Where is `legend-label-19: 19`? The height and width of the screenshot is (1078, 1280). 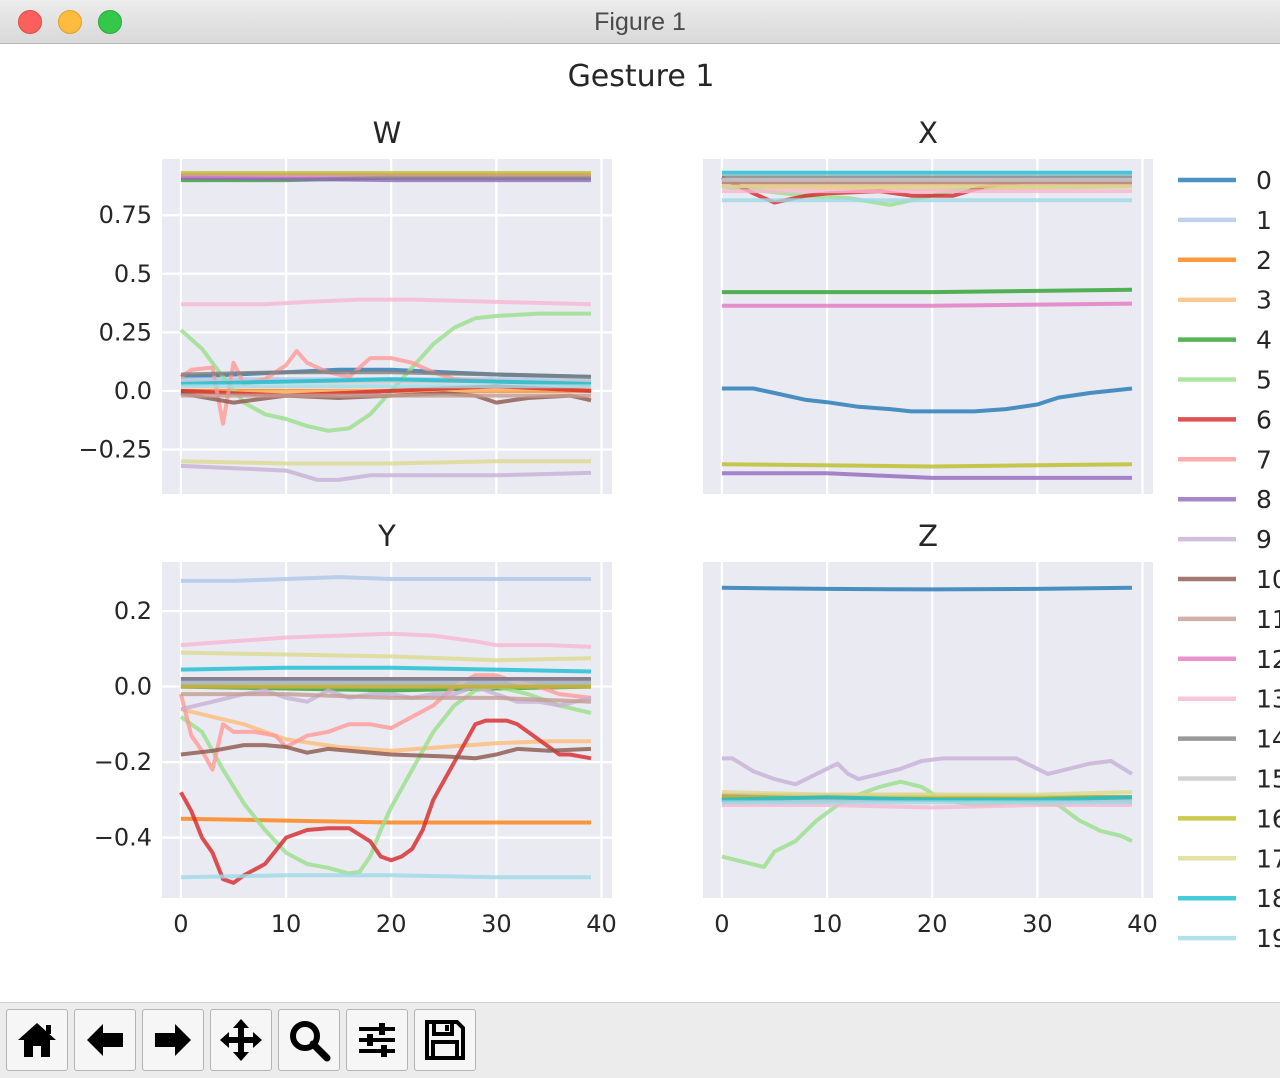
legend-label-19: 19 is located at coordinates (1268, 938).